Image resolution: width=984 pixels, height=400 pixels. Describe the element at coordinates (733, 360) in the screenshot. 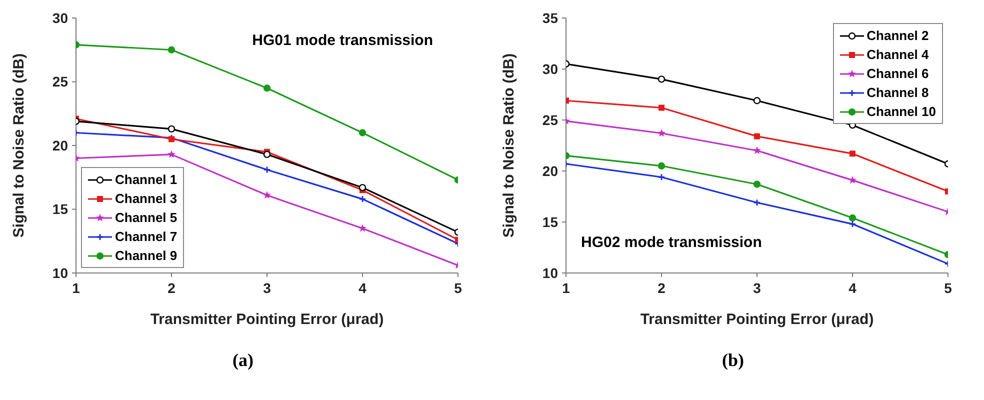

I see `text: (b)` at that location.